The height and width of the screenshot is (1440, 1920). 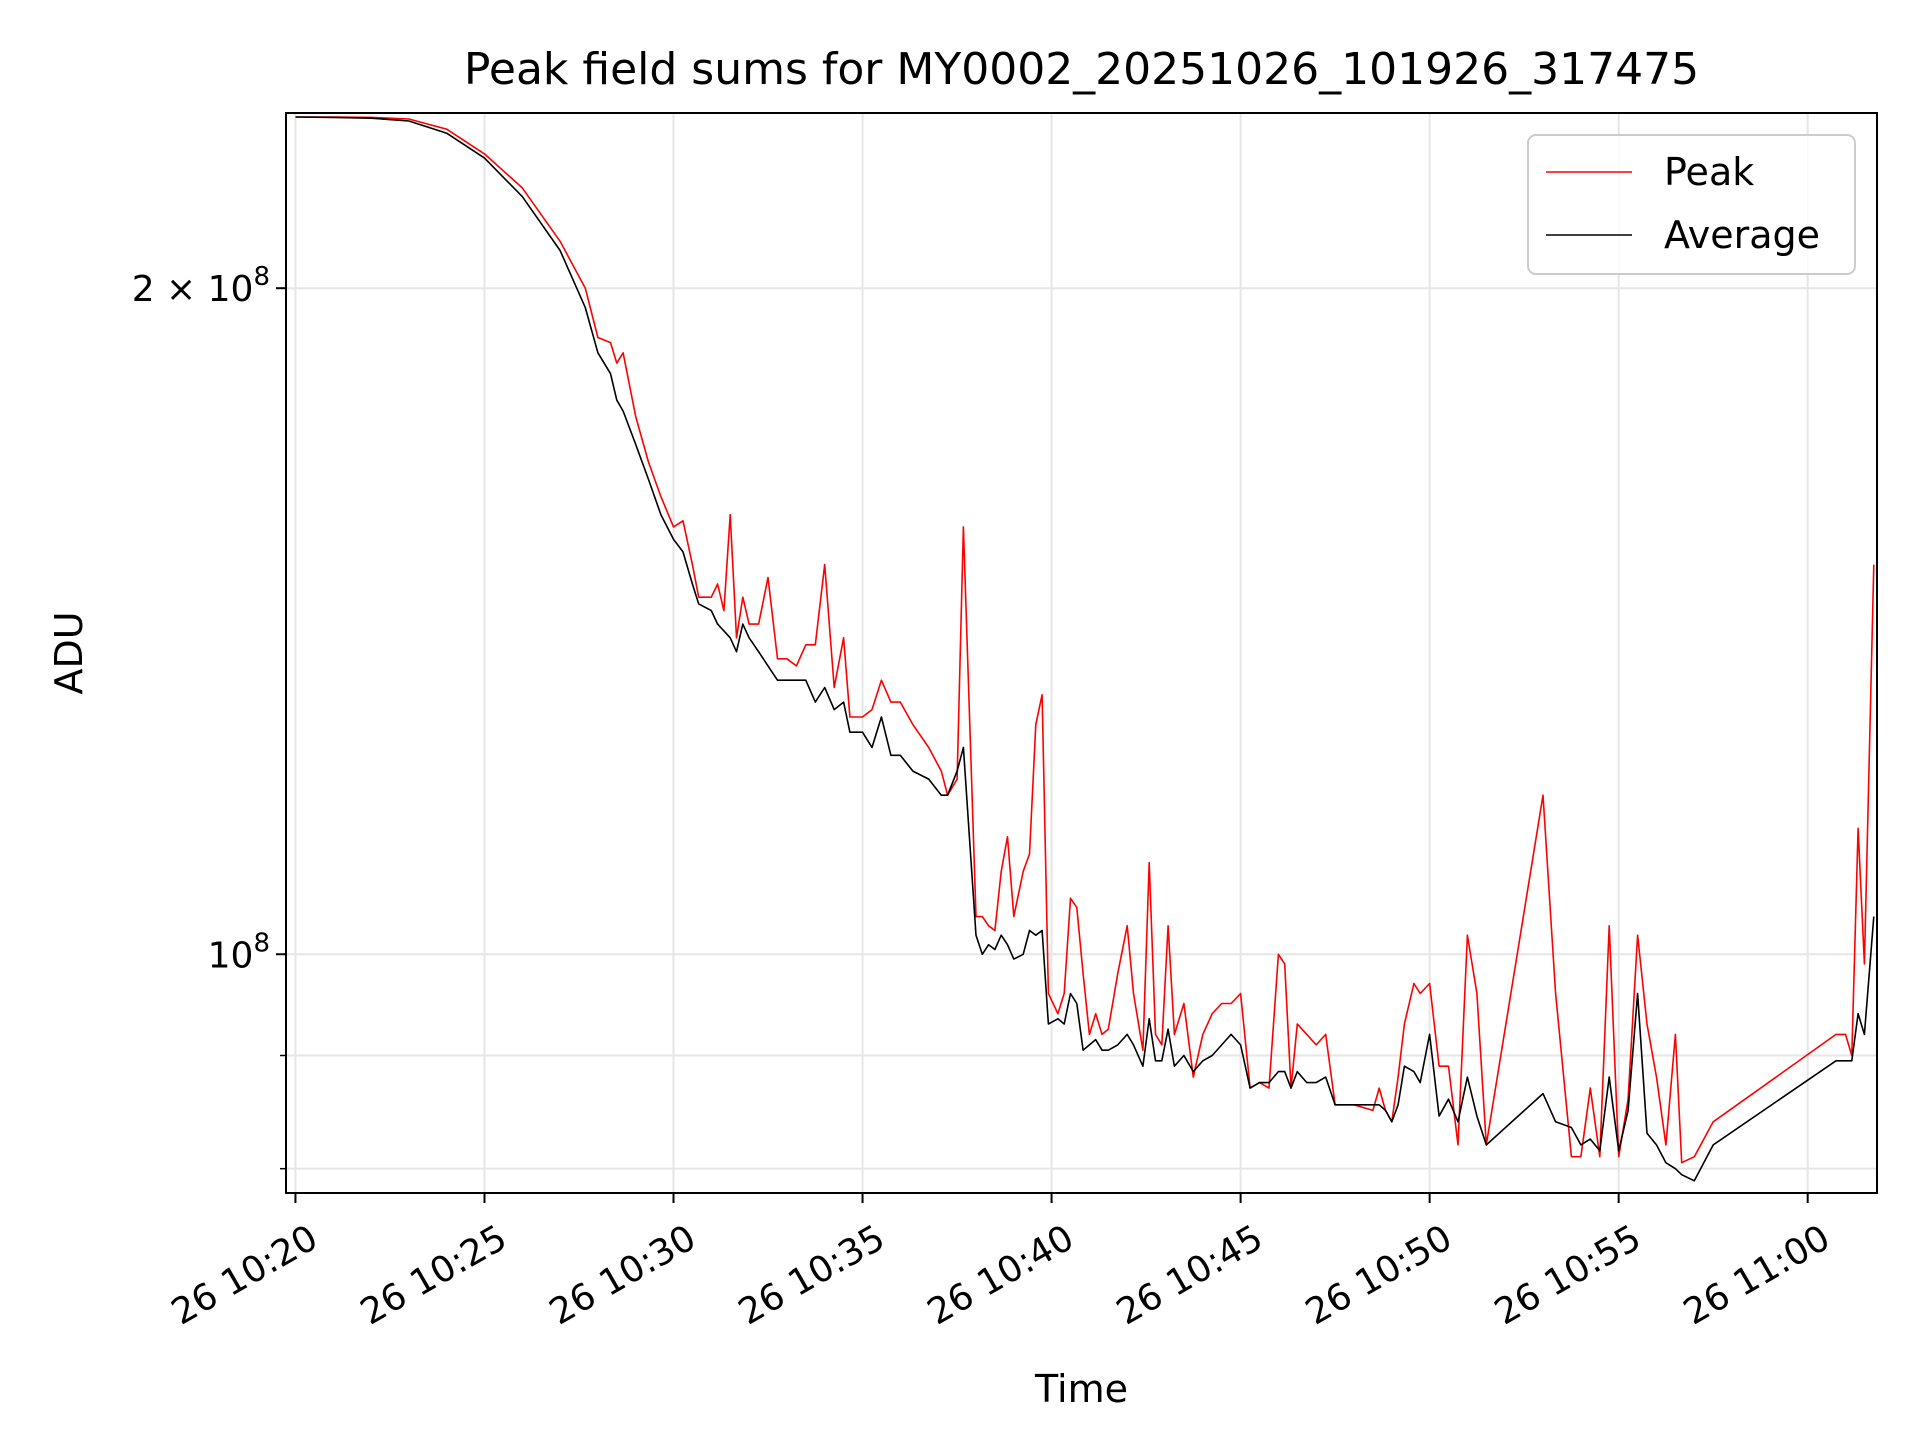 What do you see at coordinates (1742, 235) in the screenshot?
I see `legend-label-average: Average` at bounding box center [1742, 235].